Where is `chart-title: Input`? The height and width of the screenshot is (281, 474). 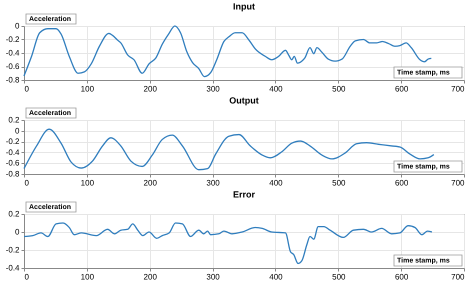 chart-title: Input is located at coordinates (244, 7).